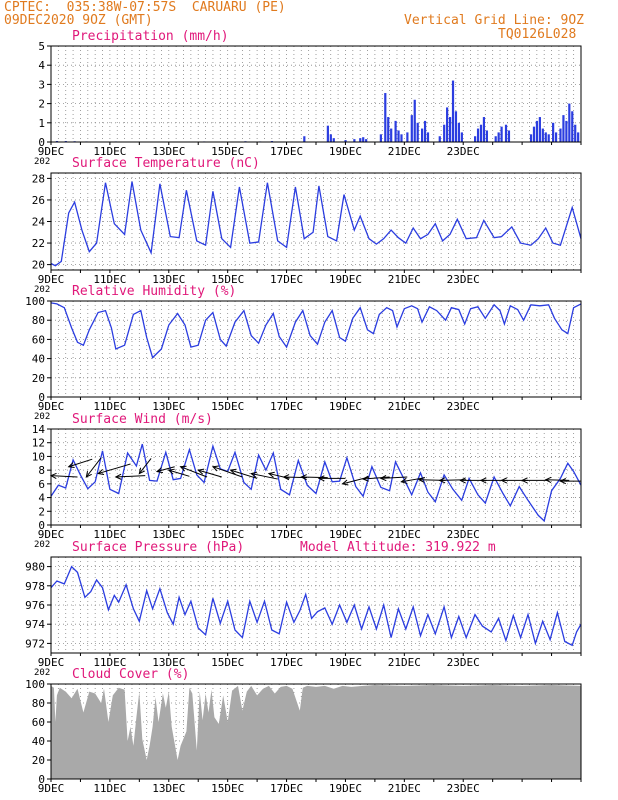 The width and height of the screenshot is (618, 800). Describe the element at coordinates (39, 429) in the screenshot. I see `wind-ytick-label: 14` at that location.